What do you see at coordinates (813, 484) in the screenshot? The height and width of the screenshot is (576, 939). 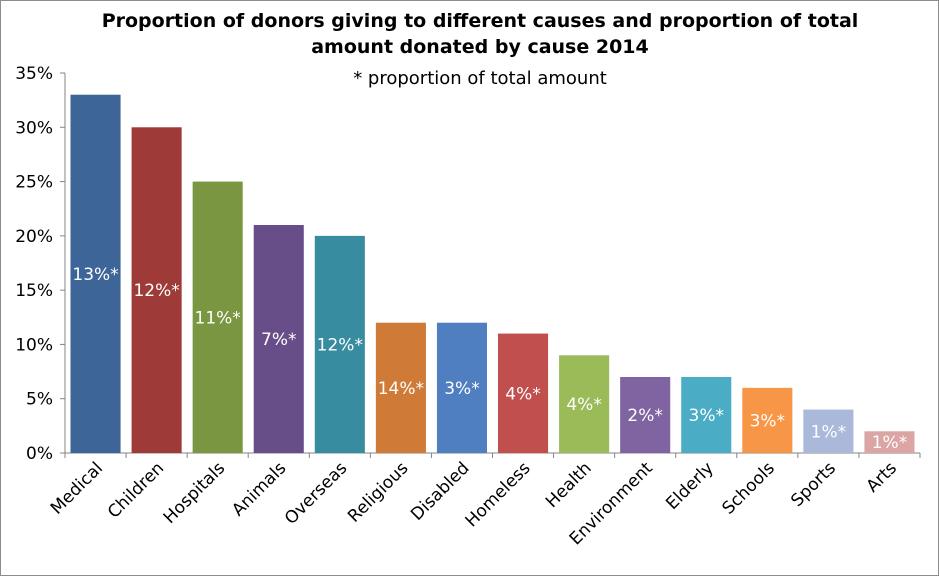 I see `x-tick-label: Sports` at bounding box center [813, 484].